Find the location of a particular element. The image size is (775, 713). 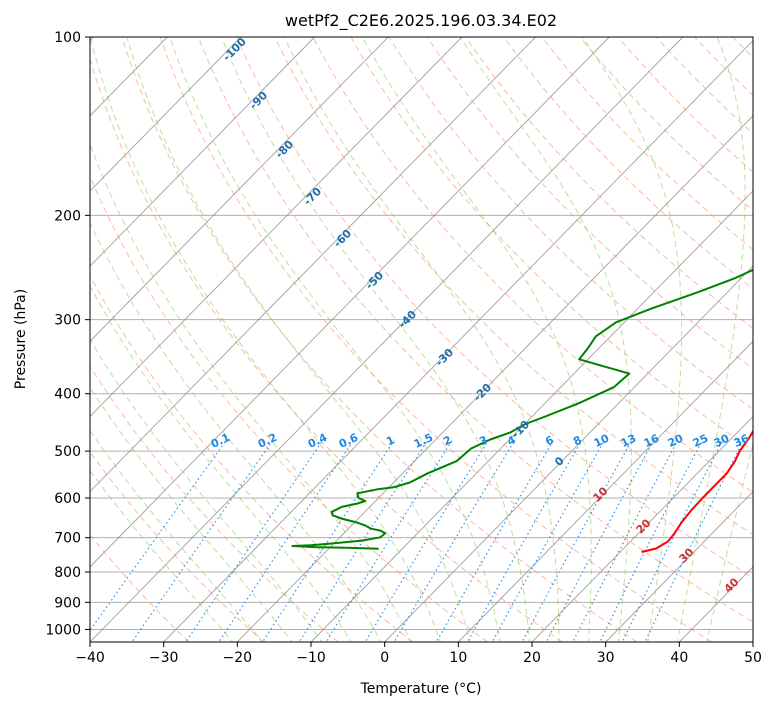

temperature-profile is located at coordinates (708, 294).